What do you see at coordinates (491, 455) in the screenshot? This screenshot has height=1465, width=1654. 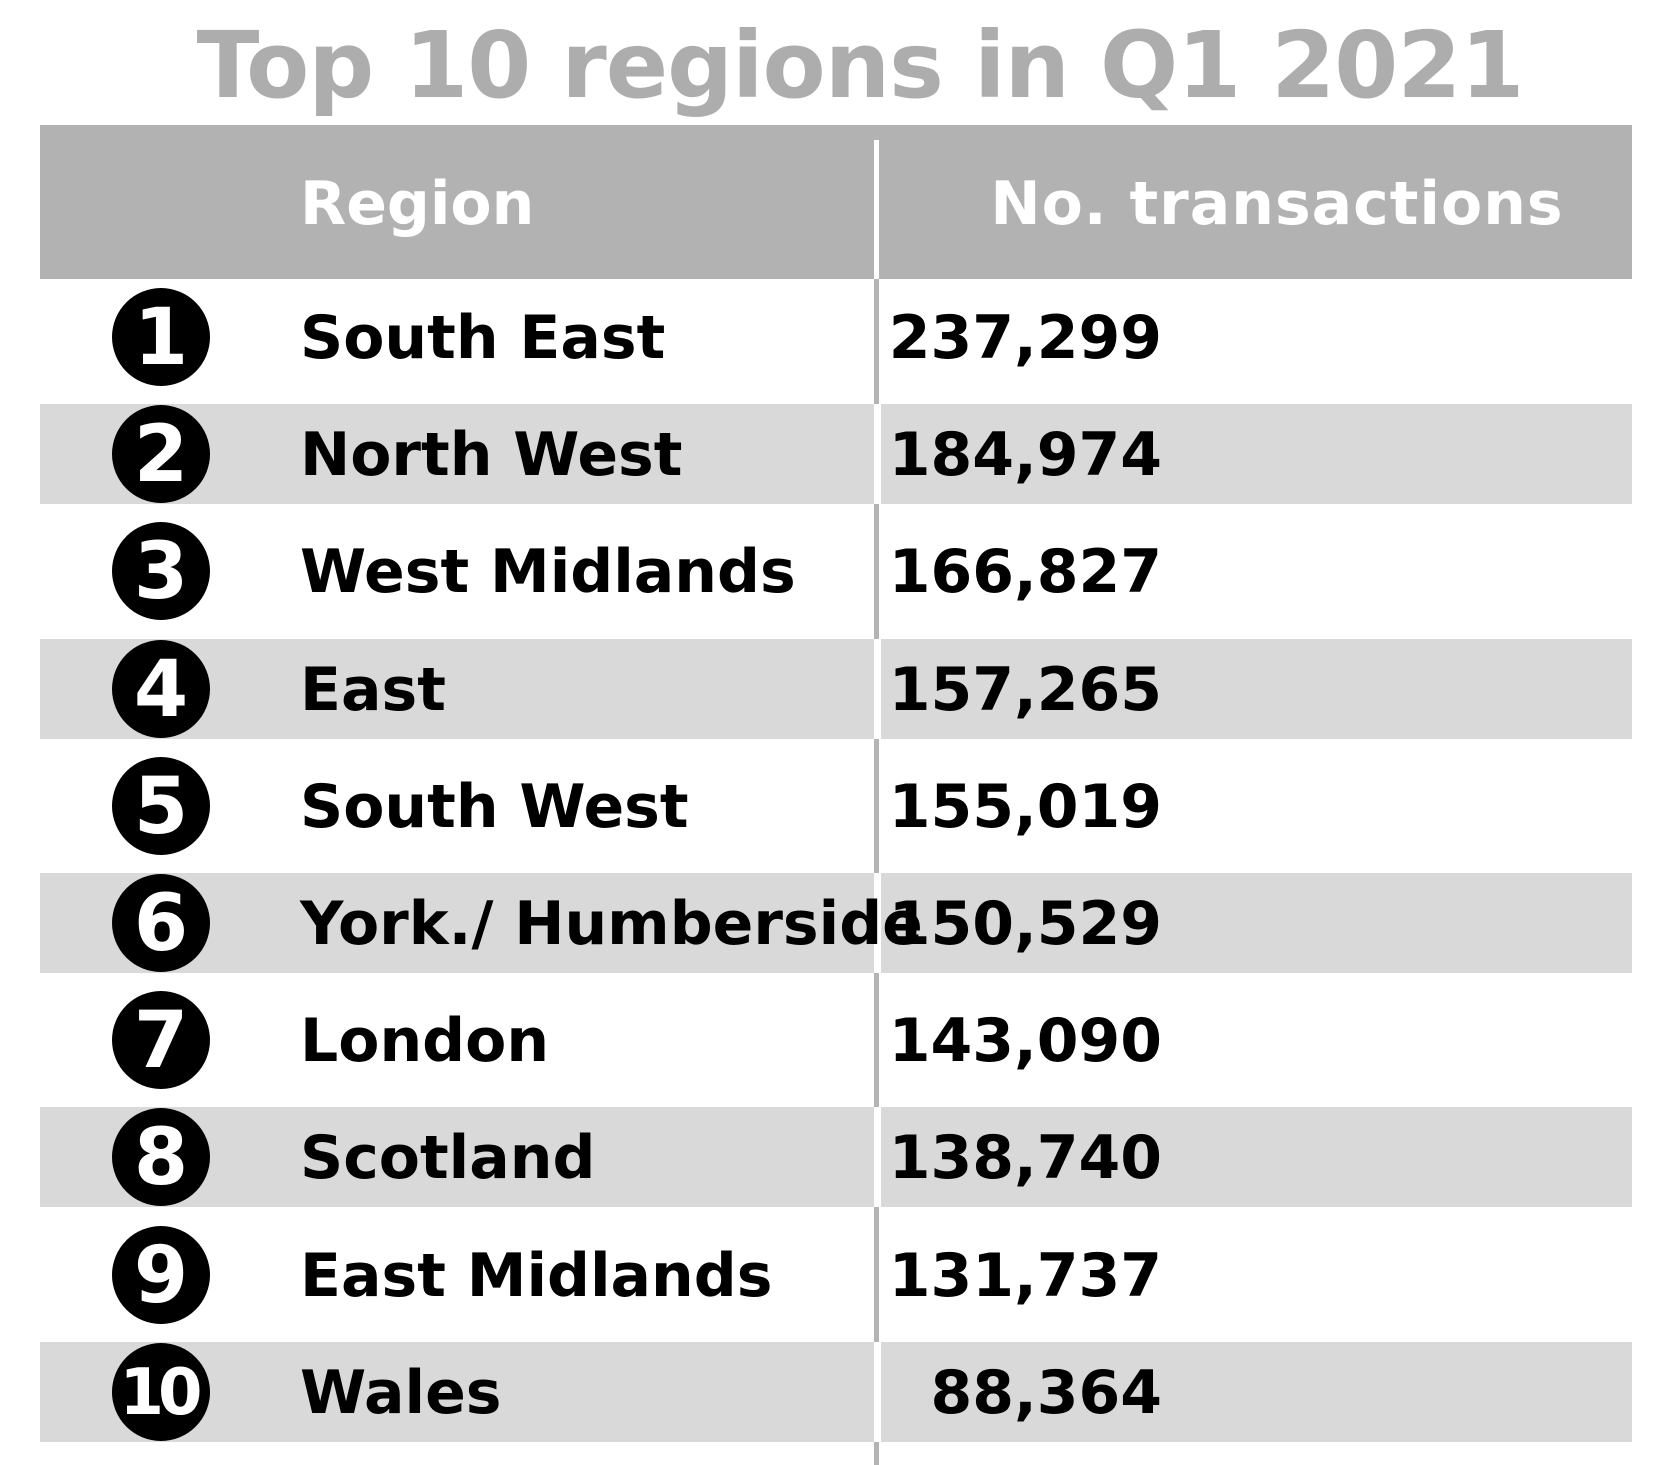 I see `region-name: North West` at bounding box center [491, 455].